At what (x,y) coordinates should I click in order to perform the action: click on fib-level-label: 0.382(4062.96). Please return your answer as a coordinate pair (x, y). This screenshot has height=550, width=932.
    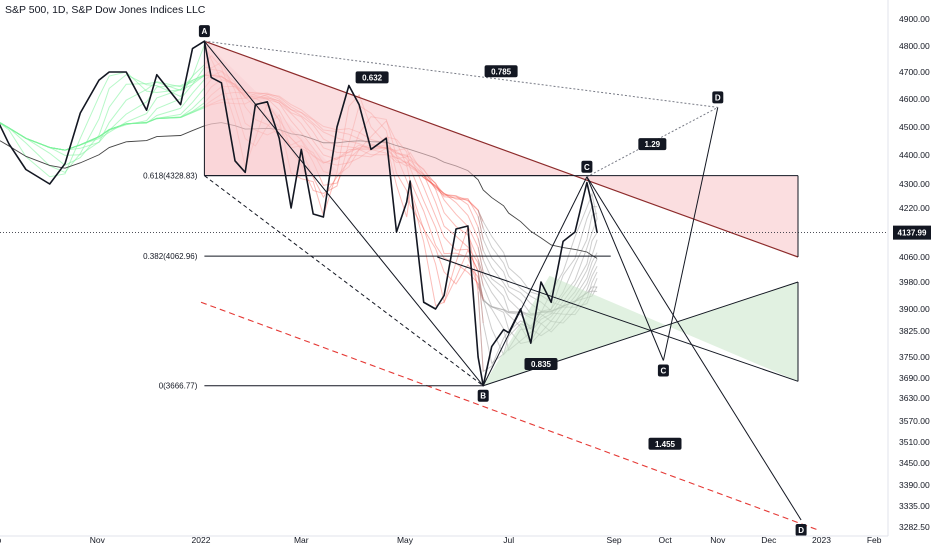
    Looking at the image, I should click on (170, 256).